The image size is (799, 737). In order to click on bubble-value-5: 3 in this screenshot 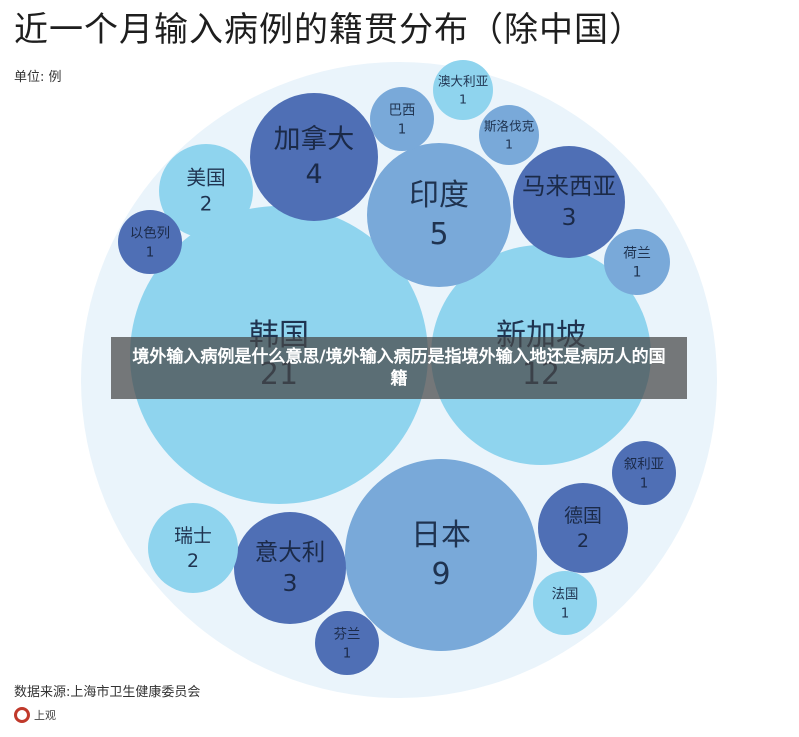, I will do `click(569, 217)`.